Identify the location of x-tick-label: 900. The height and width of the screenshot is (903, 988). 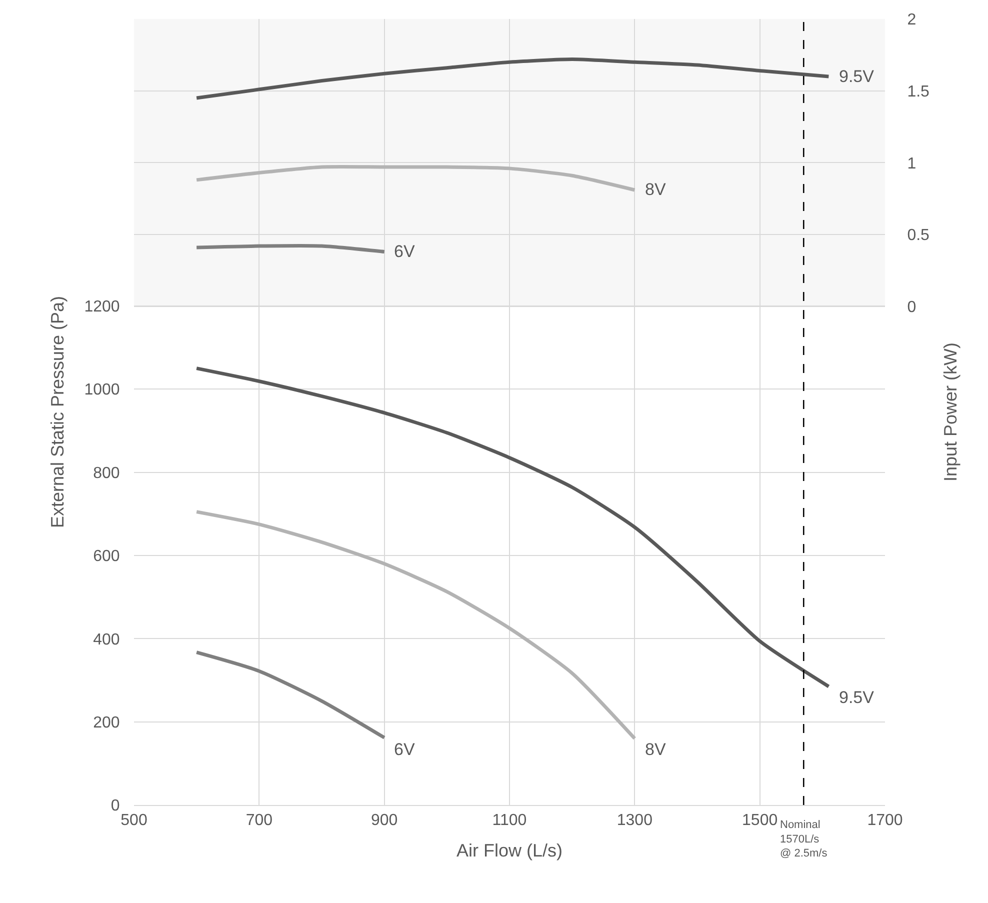
(384, 821).